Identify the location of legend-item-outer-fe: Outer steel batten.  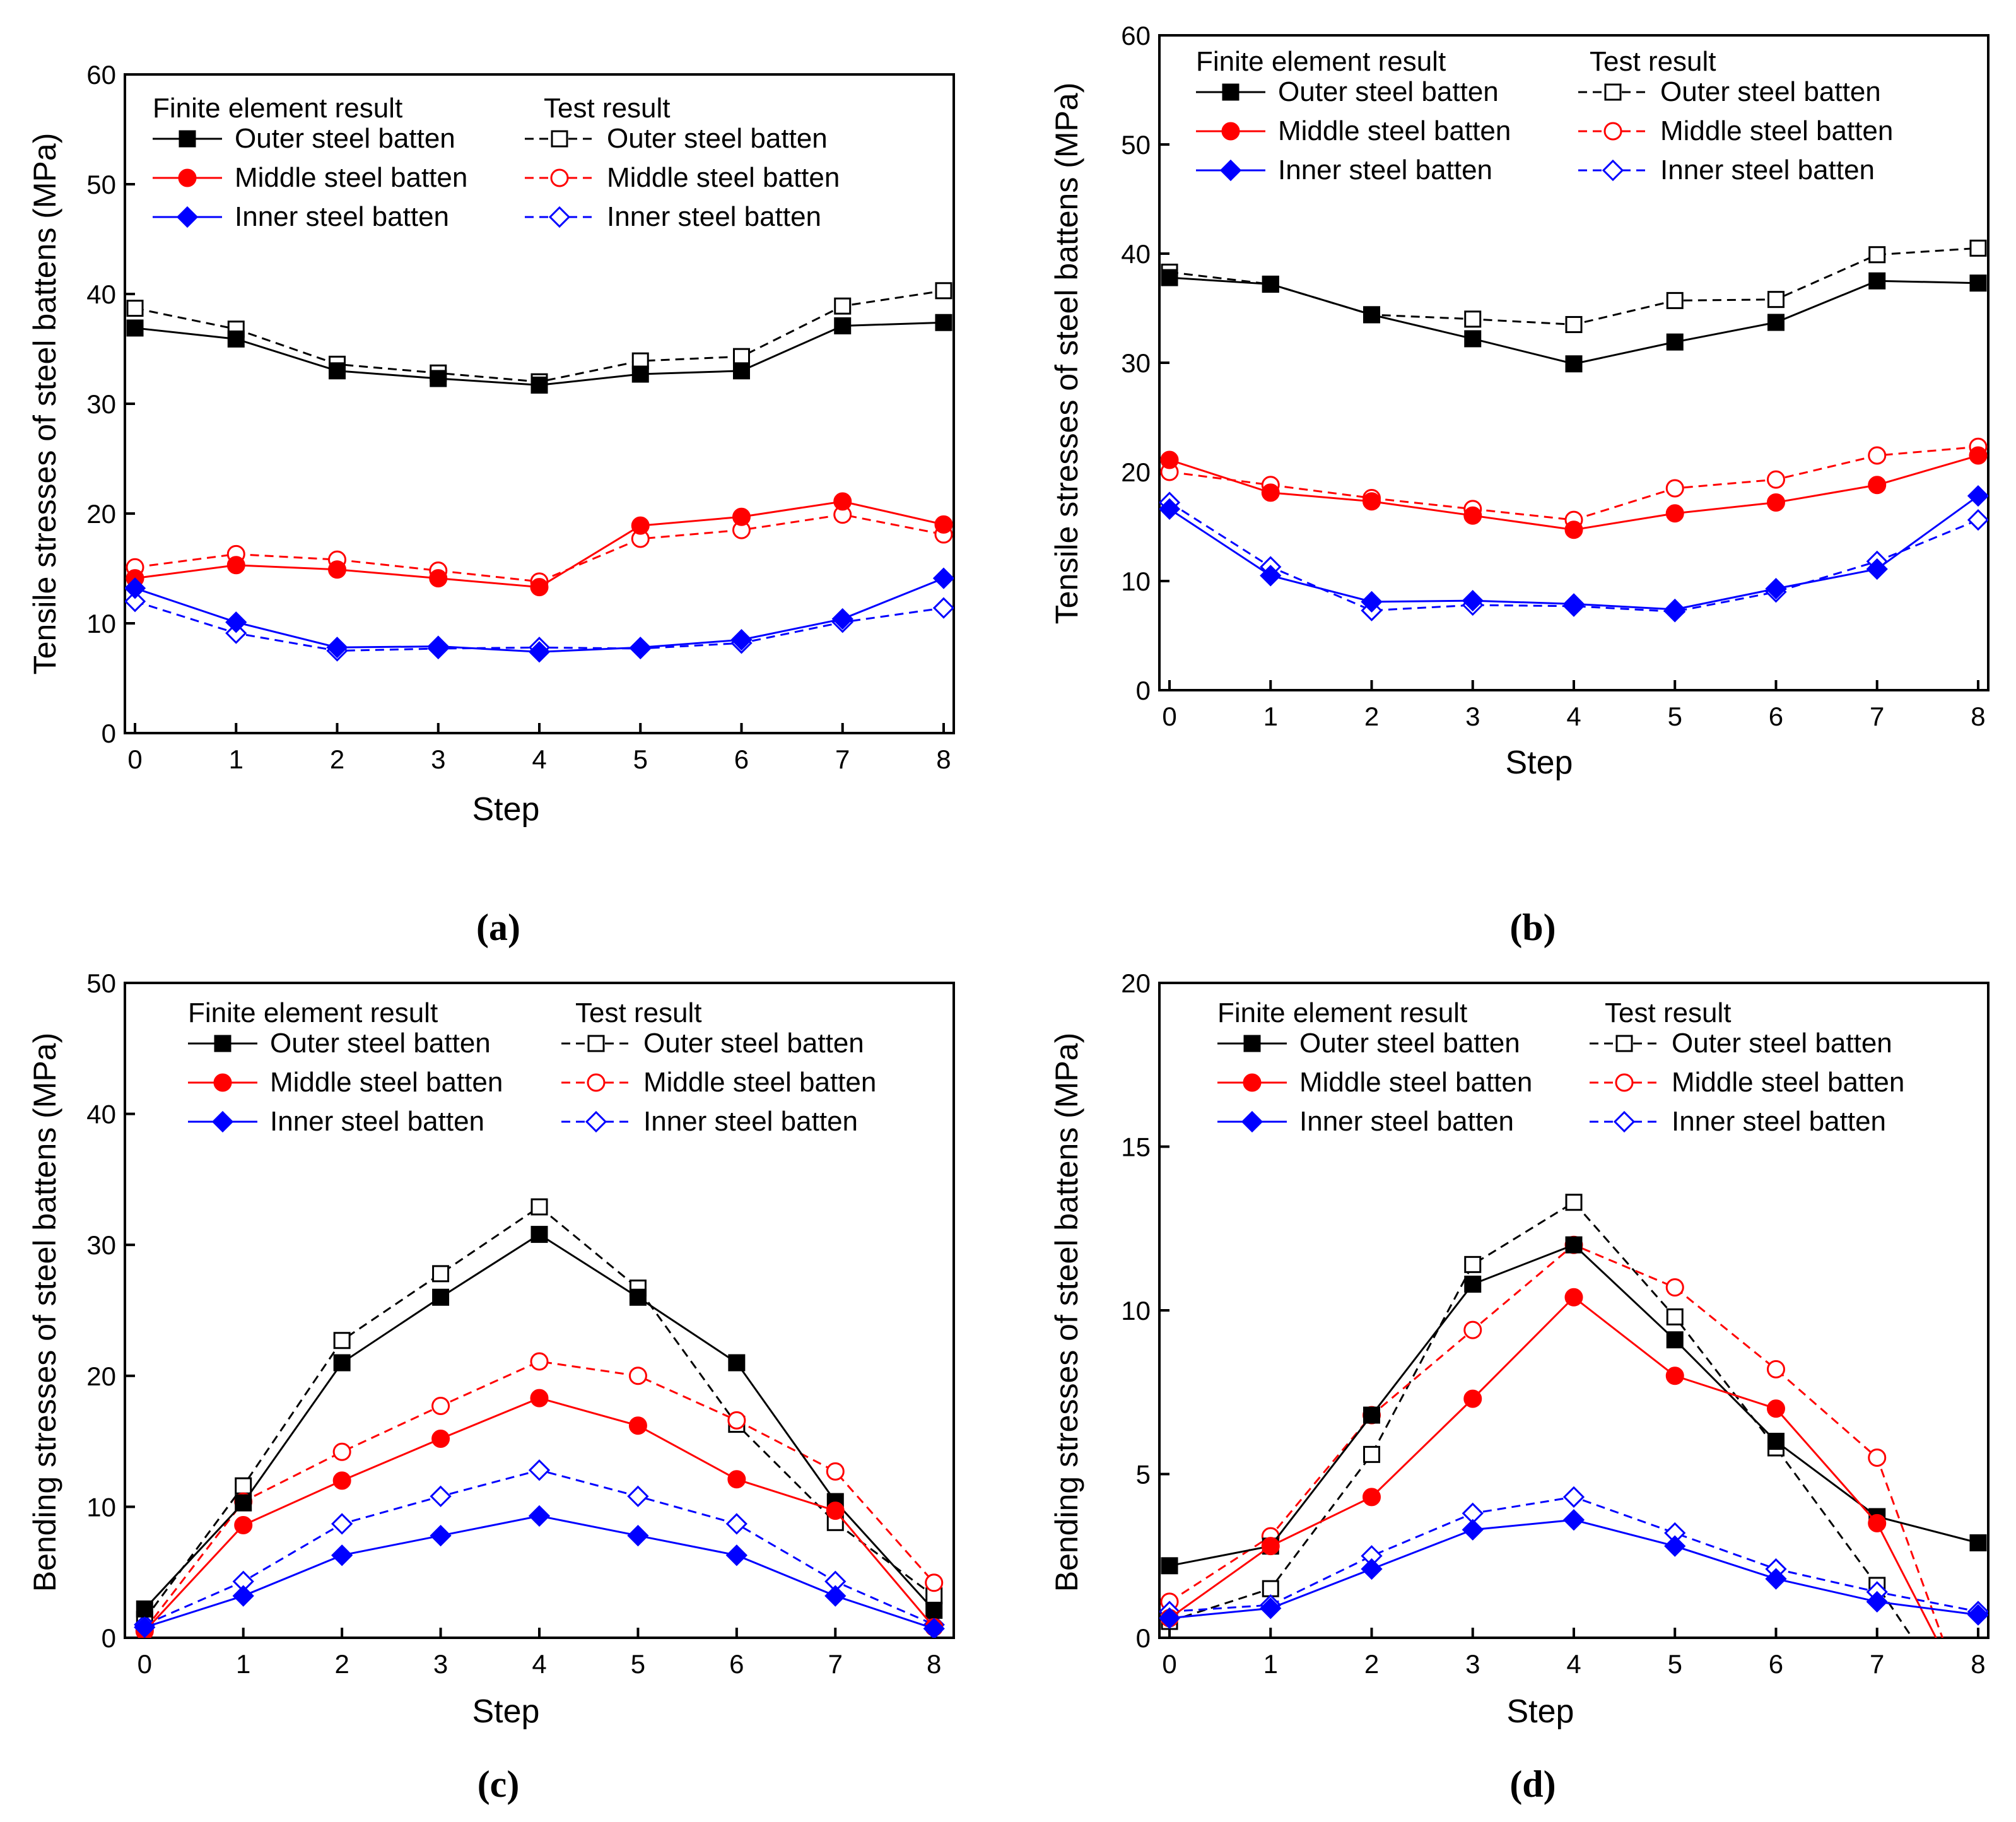
(1347, 91).